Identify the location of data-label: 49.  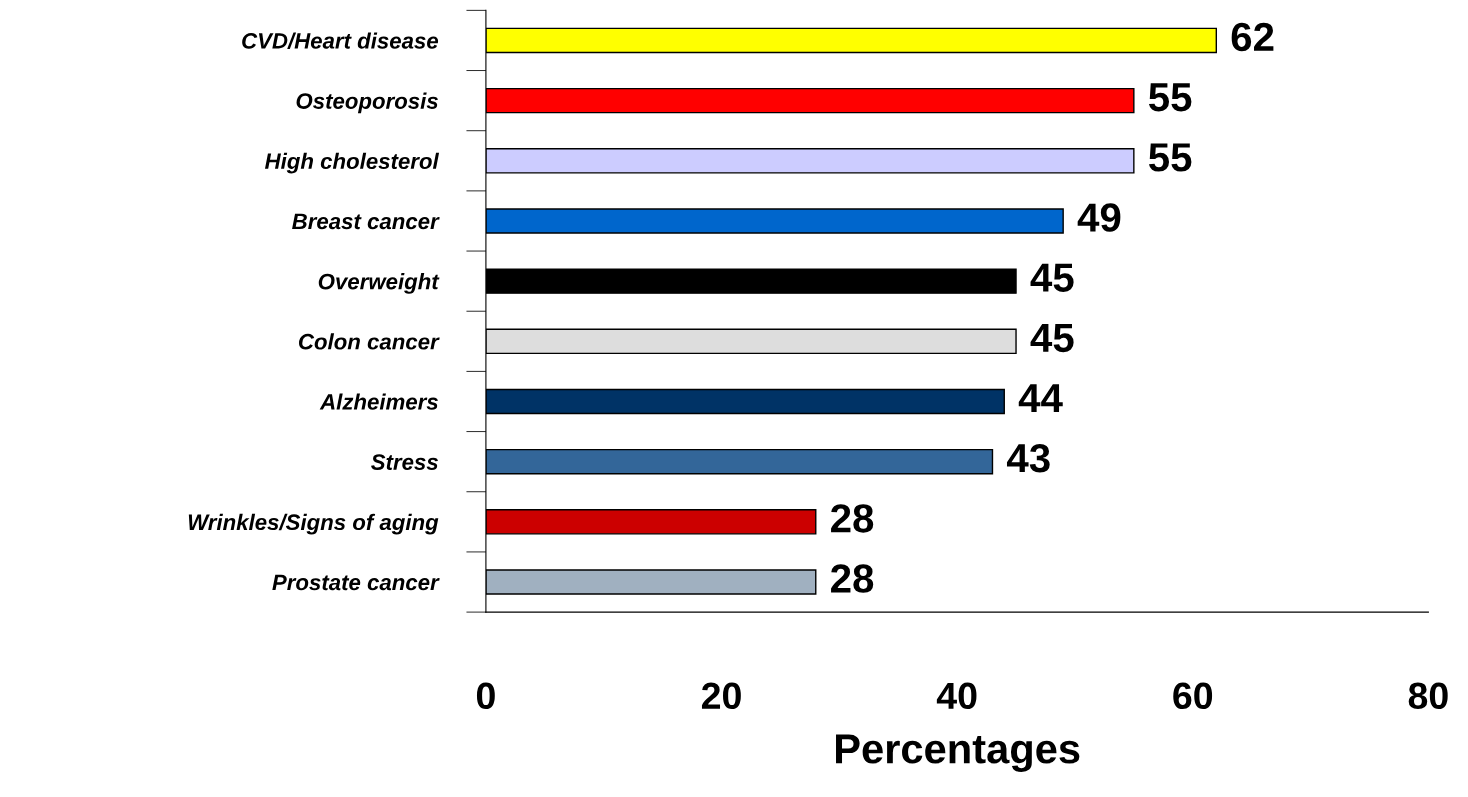
(1099, 217).